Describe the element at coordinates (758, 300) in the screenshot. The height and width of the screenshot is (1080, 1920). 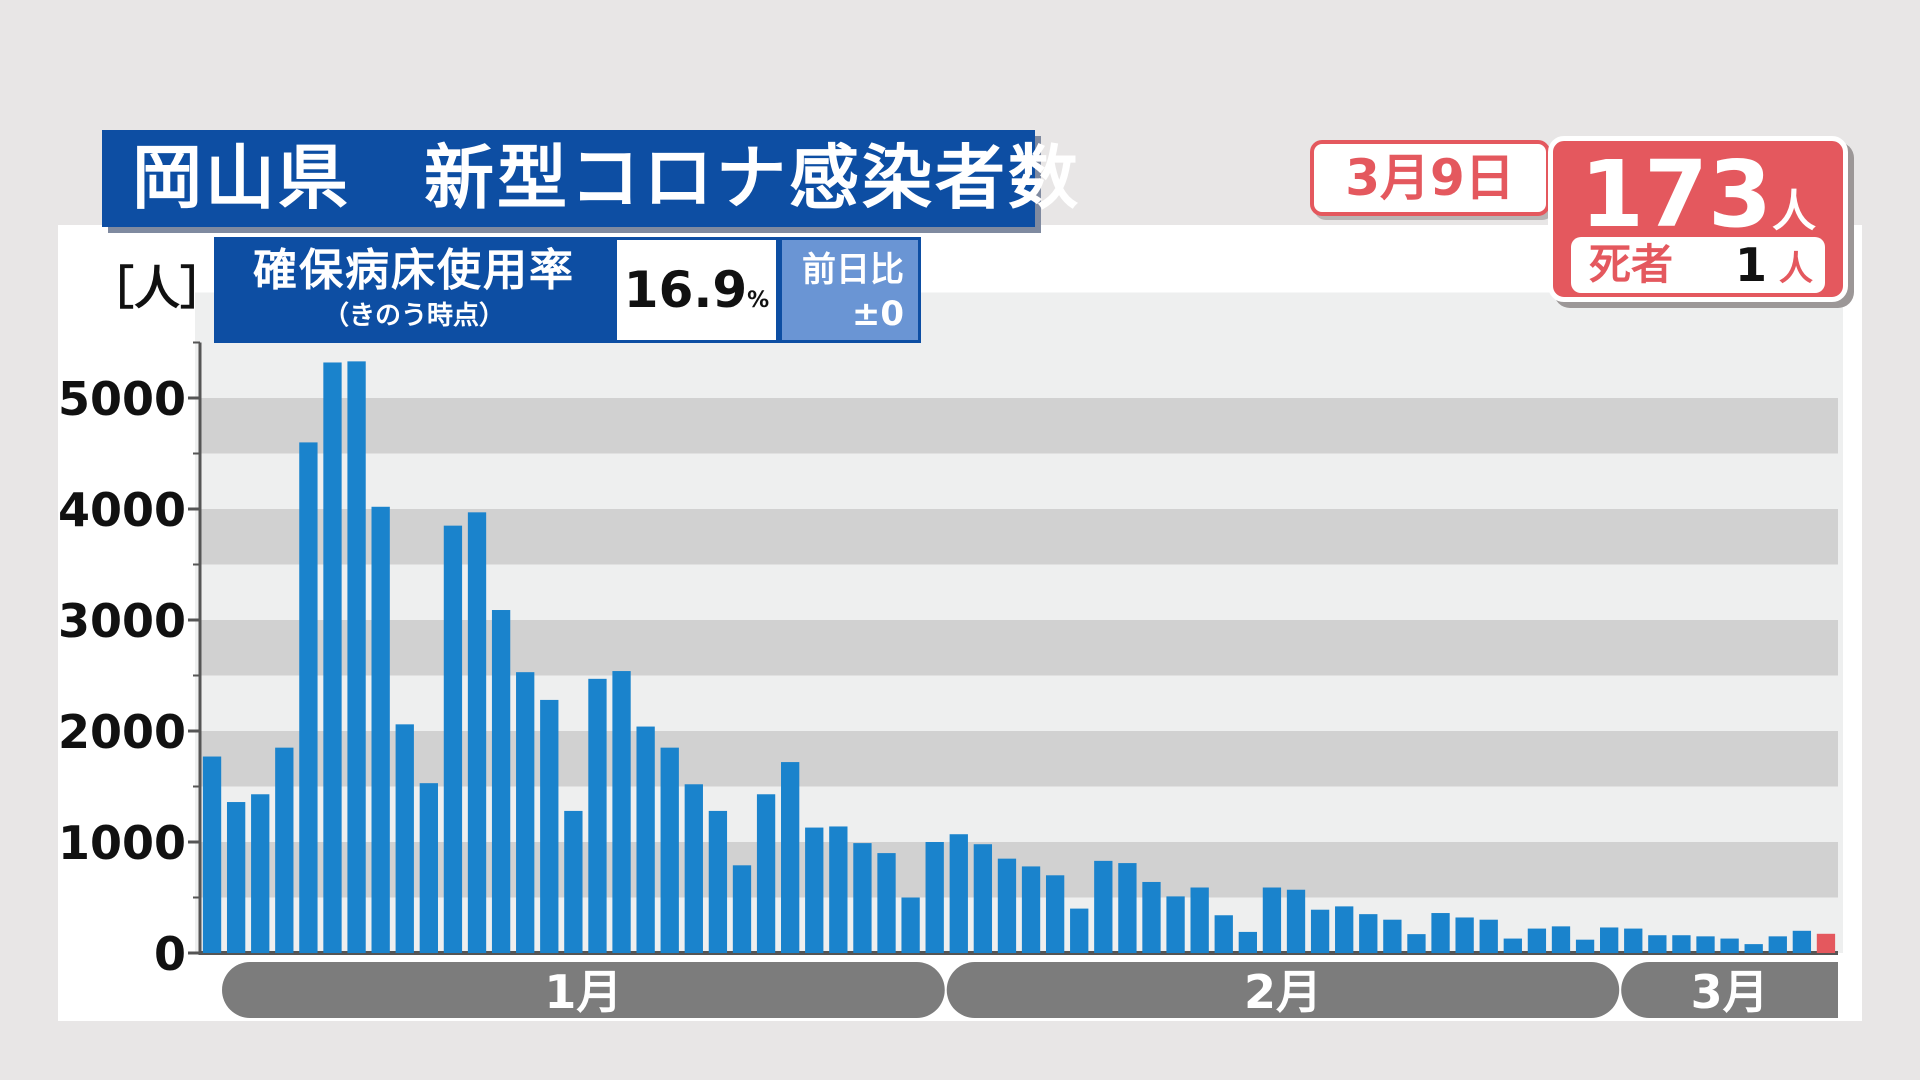
I see `bed-usage-unit: %` at that location.